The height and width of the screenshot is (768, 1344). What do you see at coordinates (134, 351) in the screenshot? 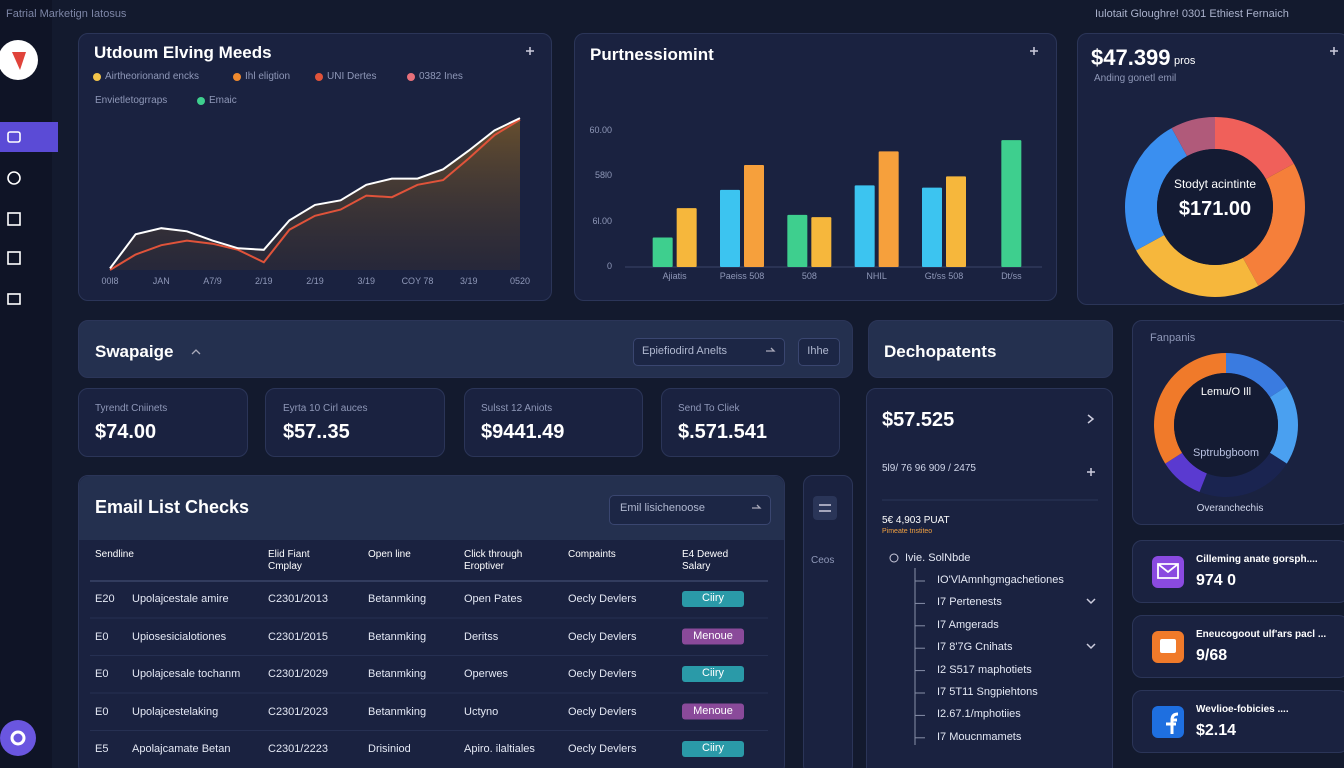
I see `toolbar-title: Swapaige` at bounding box center [134, 351].